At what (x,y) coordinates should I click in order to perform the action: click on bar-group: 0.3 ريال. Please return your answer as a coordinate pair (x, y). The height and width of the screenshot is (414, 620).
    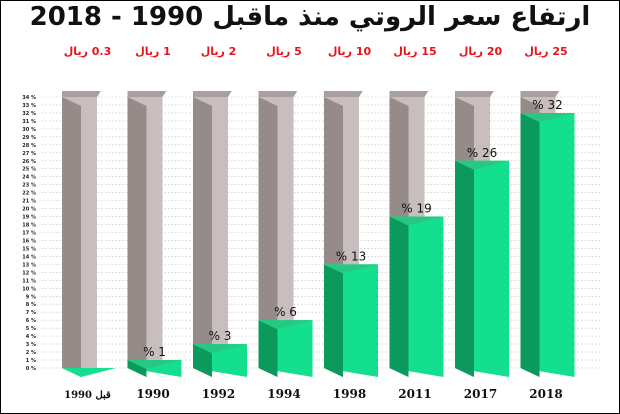
    Looking at the image, I should click on (89, 211).